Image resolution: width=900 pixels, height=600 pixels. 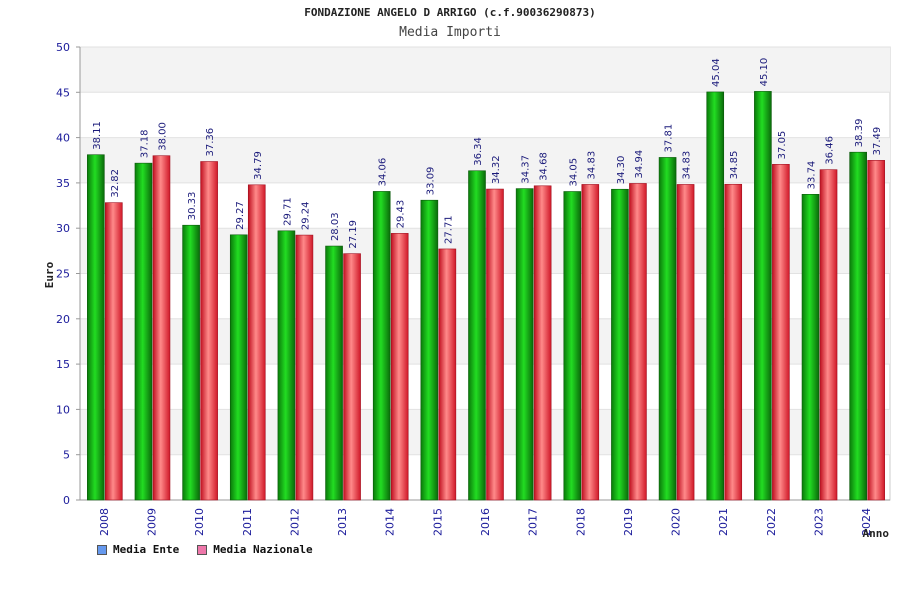 What do you see at coordinates (723, 522) in the screenshot?
I see `x-tick-label: 2021` at bounding box center [723, 522].